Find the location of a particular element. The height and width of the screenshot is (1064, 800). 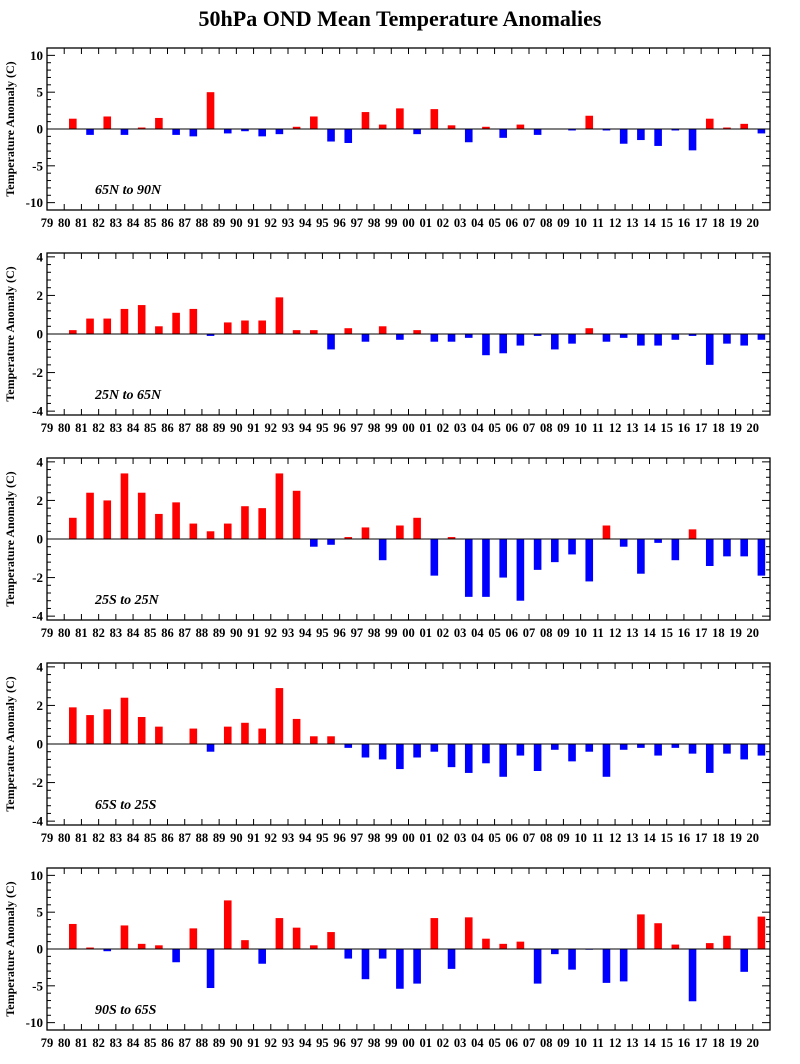

x-tick-label: 84 is located at coordinates (133, 1043).